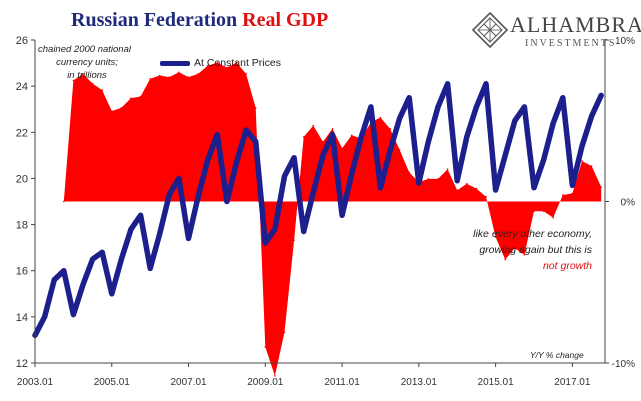 Image resolution: width=641 pixels, height=401 pixels. What do you see at coordinates (112, 382) in the screenshot?
I see `x-tick-label: 2005.01` at bounding box center [112, 382].